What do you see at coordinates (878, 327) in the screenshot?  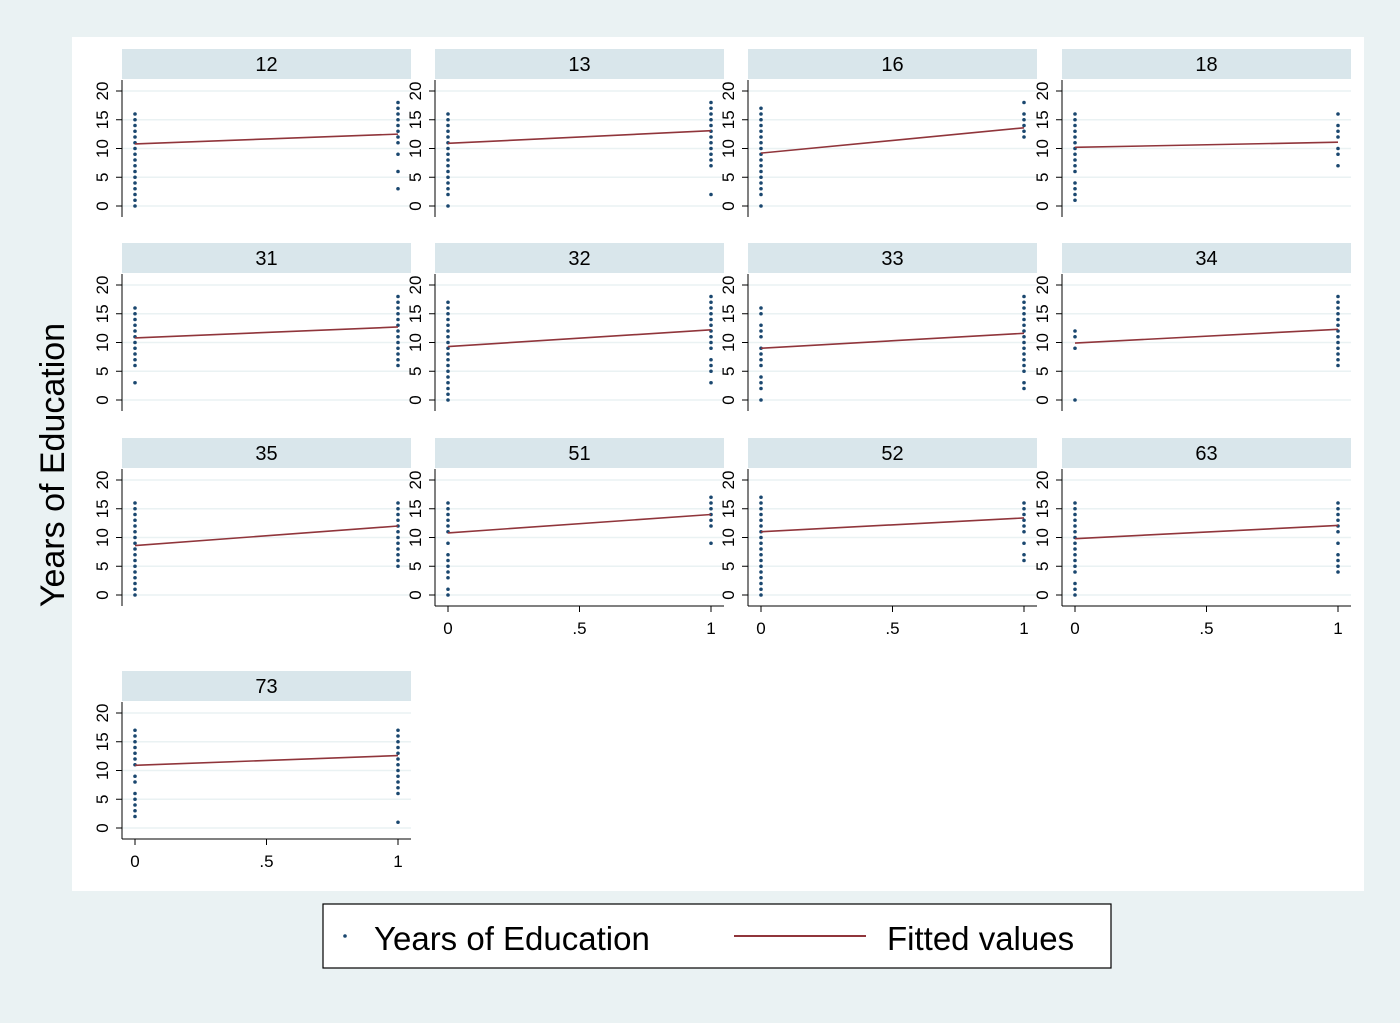 I see `panel-33: 33 0 5 10 15 20` at bounding box center [878, 327].